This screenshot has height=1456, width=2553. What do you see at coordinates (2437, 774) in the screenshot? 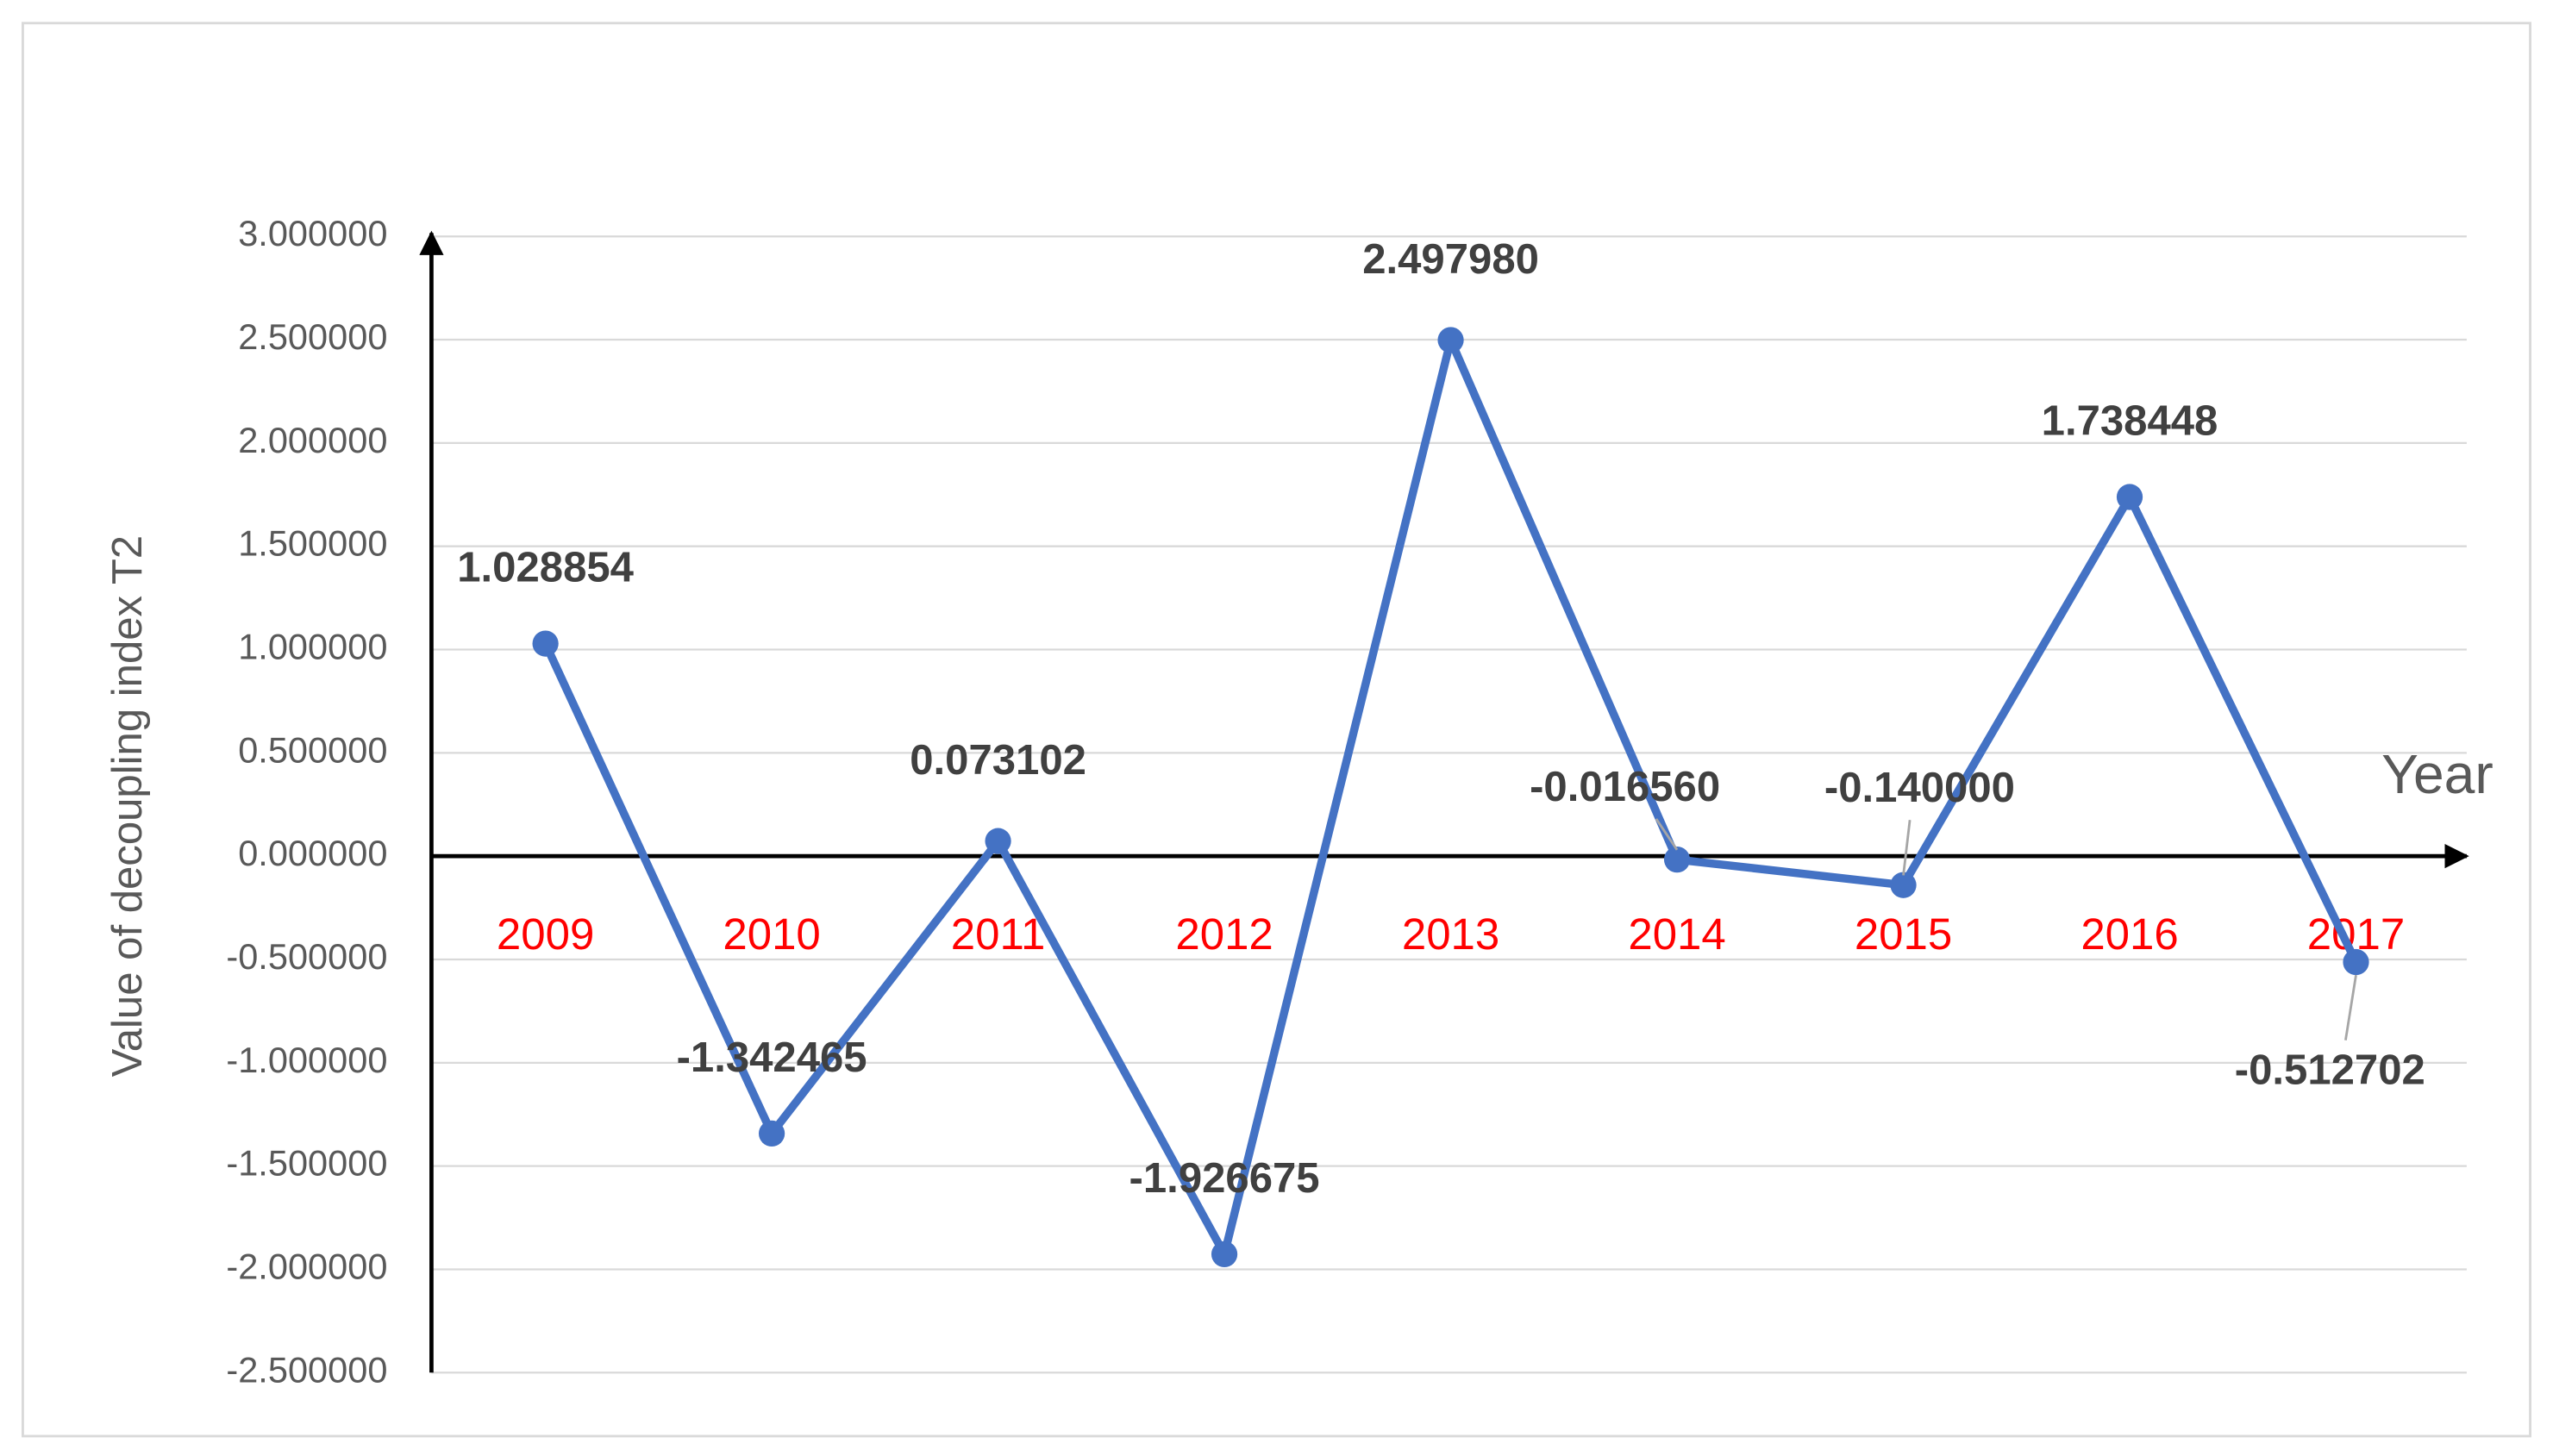
I see `x-axis-label: Year` at bounding box center [2437, 774].